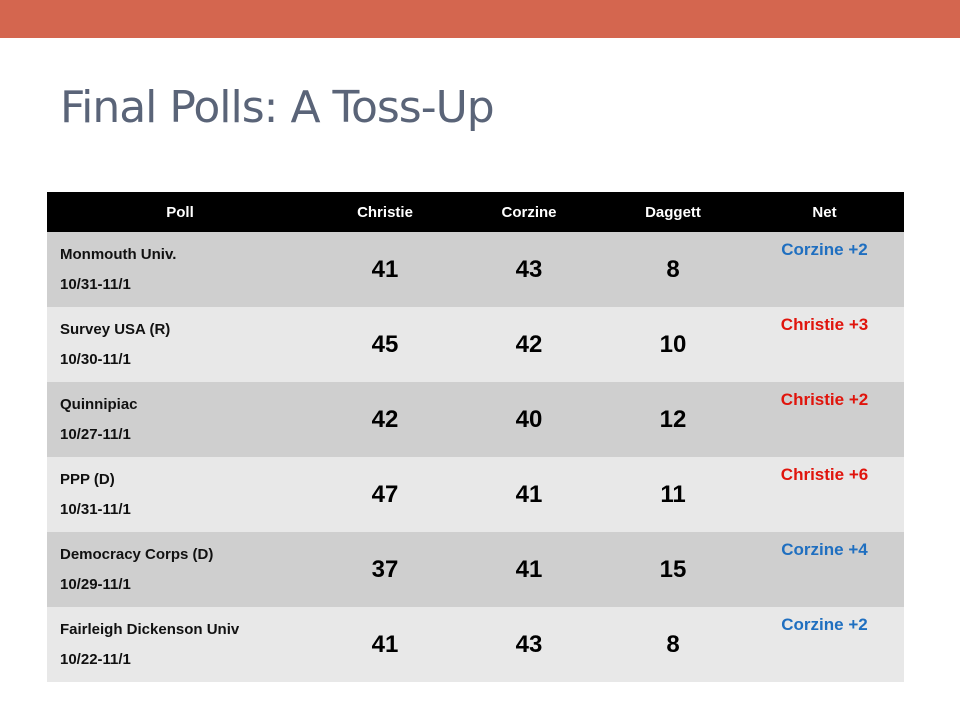  What do you see at coordinates (480, 19) in the screenshot?
I see `accent-top-bar` at bounding box center [480, 19].